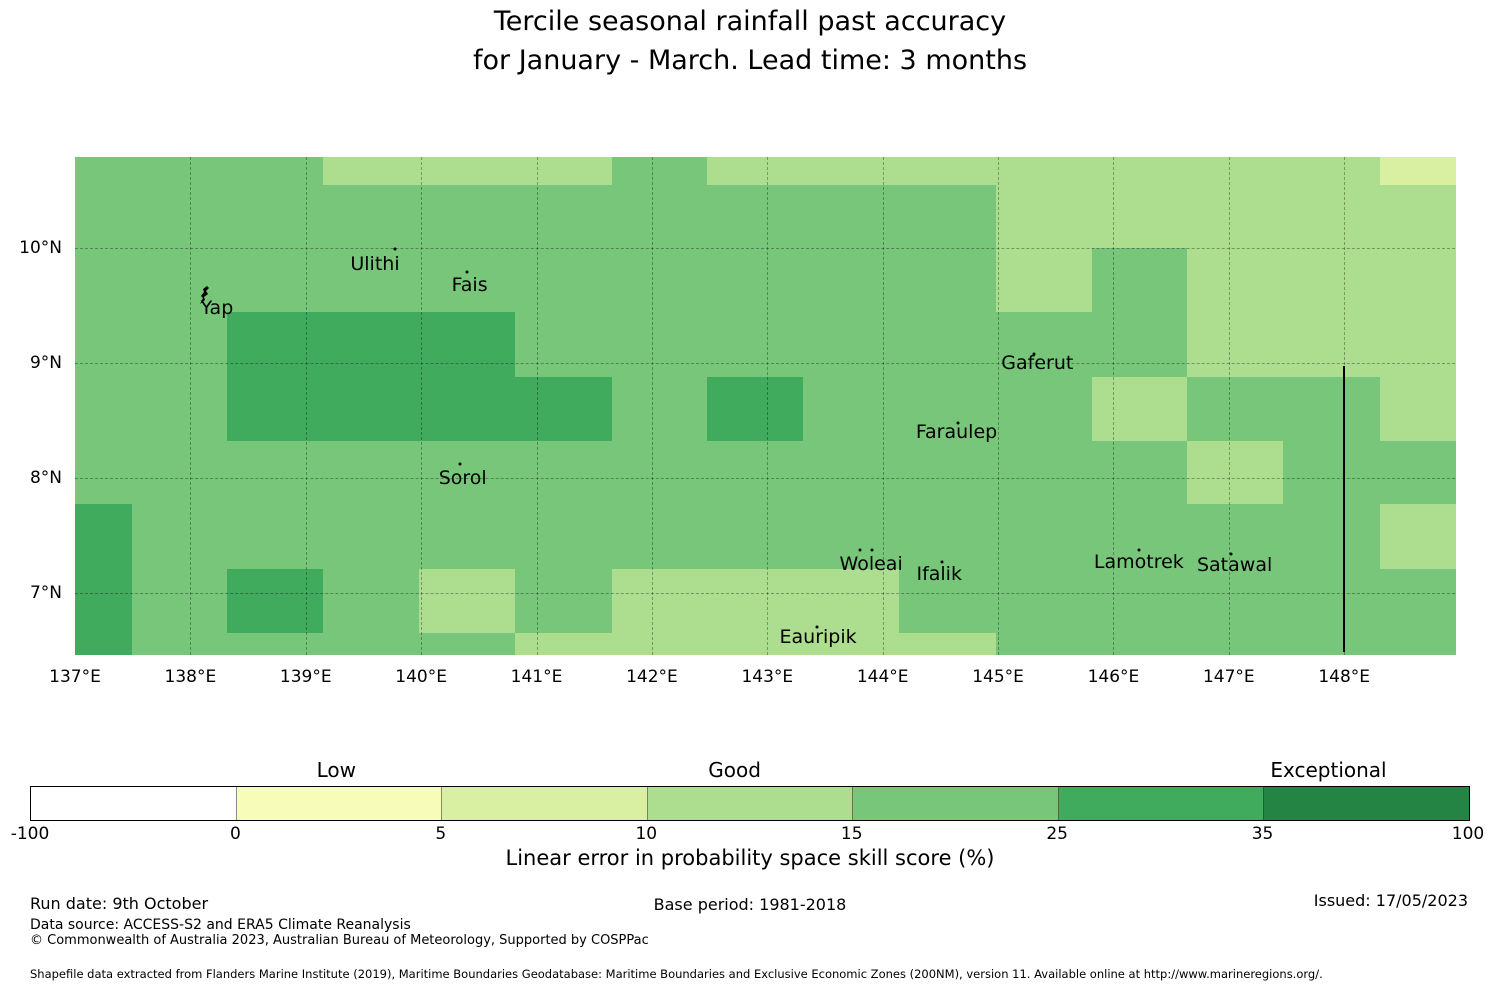 This screenshot has width=1500, height=990. Describe the element at coordinates (882, 677) in the screenshot. I see `x-axis-tick-label: 144°E` at that location.